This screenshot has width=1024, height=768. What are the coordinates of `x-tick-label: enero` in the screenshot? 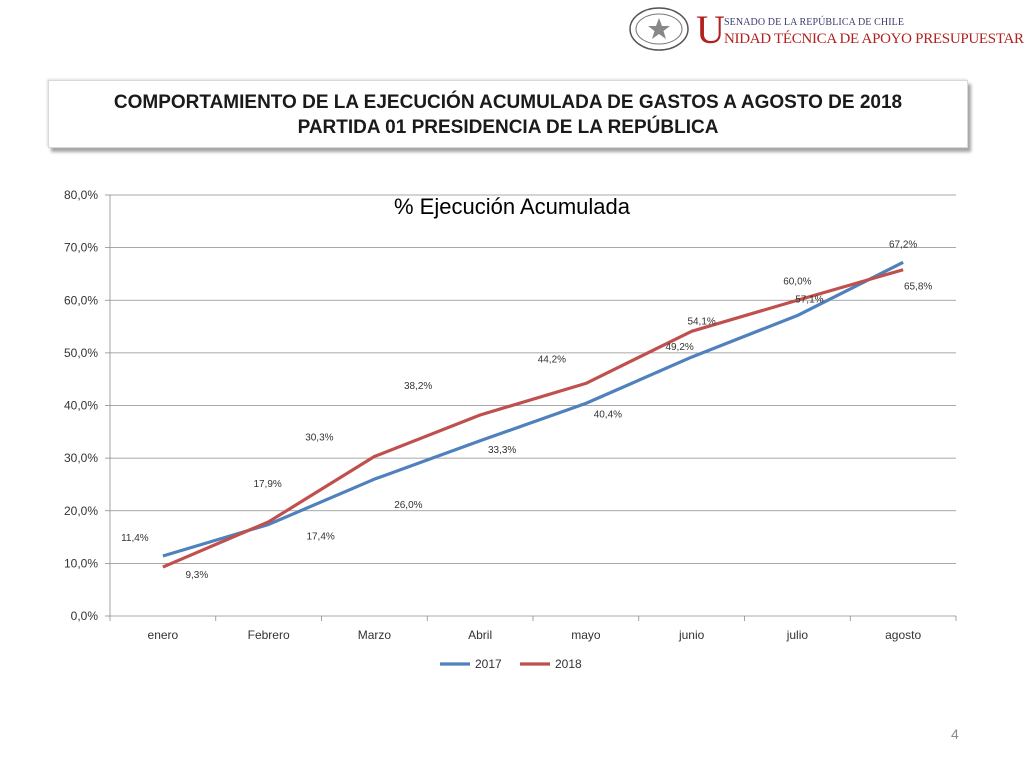 It's located at (163, 635).